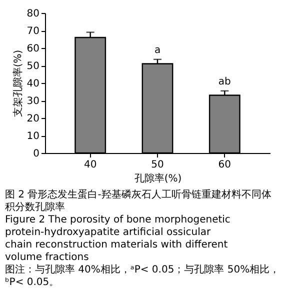  What do you see at coordinates (225, 165) in the screenshot?
I see `x-tick-label: 60` at bounding box center [225, 165].